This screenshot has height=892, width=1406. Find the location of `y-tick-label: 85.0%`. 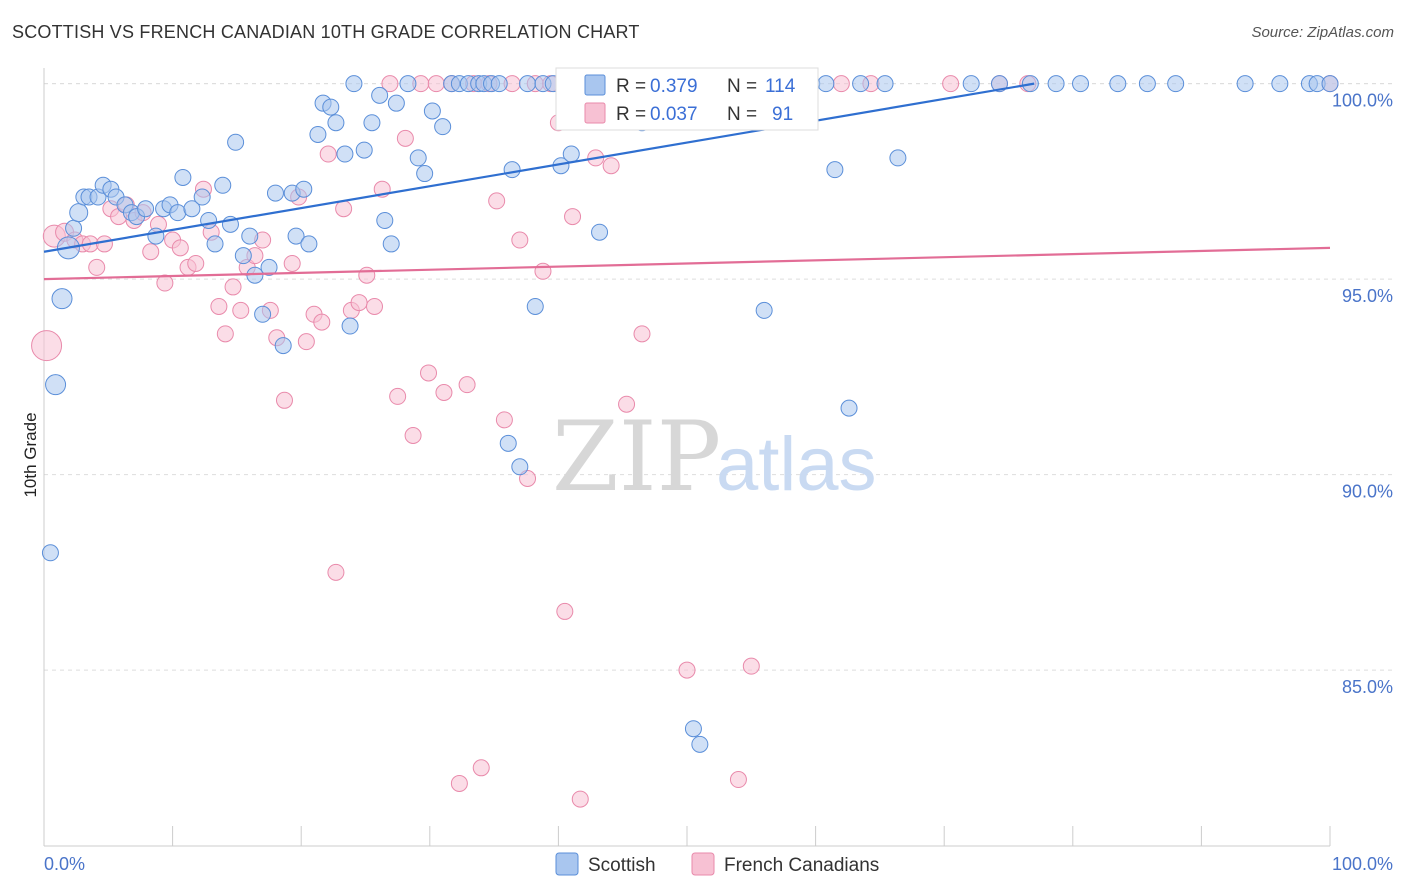

y-tick-label: 85.0% is located at coordinates (1367, 687).